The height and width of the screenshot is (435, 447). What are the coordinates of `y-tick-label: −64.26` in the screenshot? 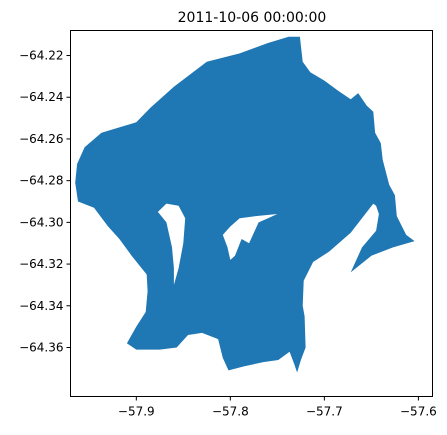 It's located at (41, 139).